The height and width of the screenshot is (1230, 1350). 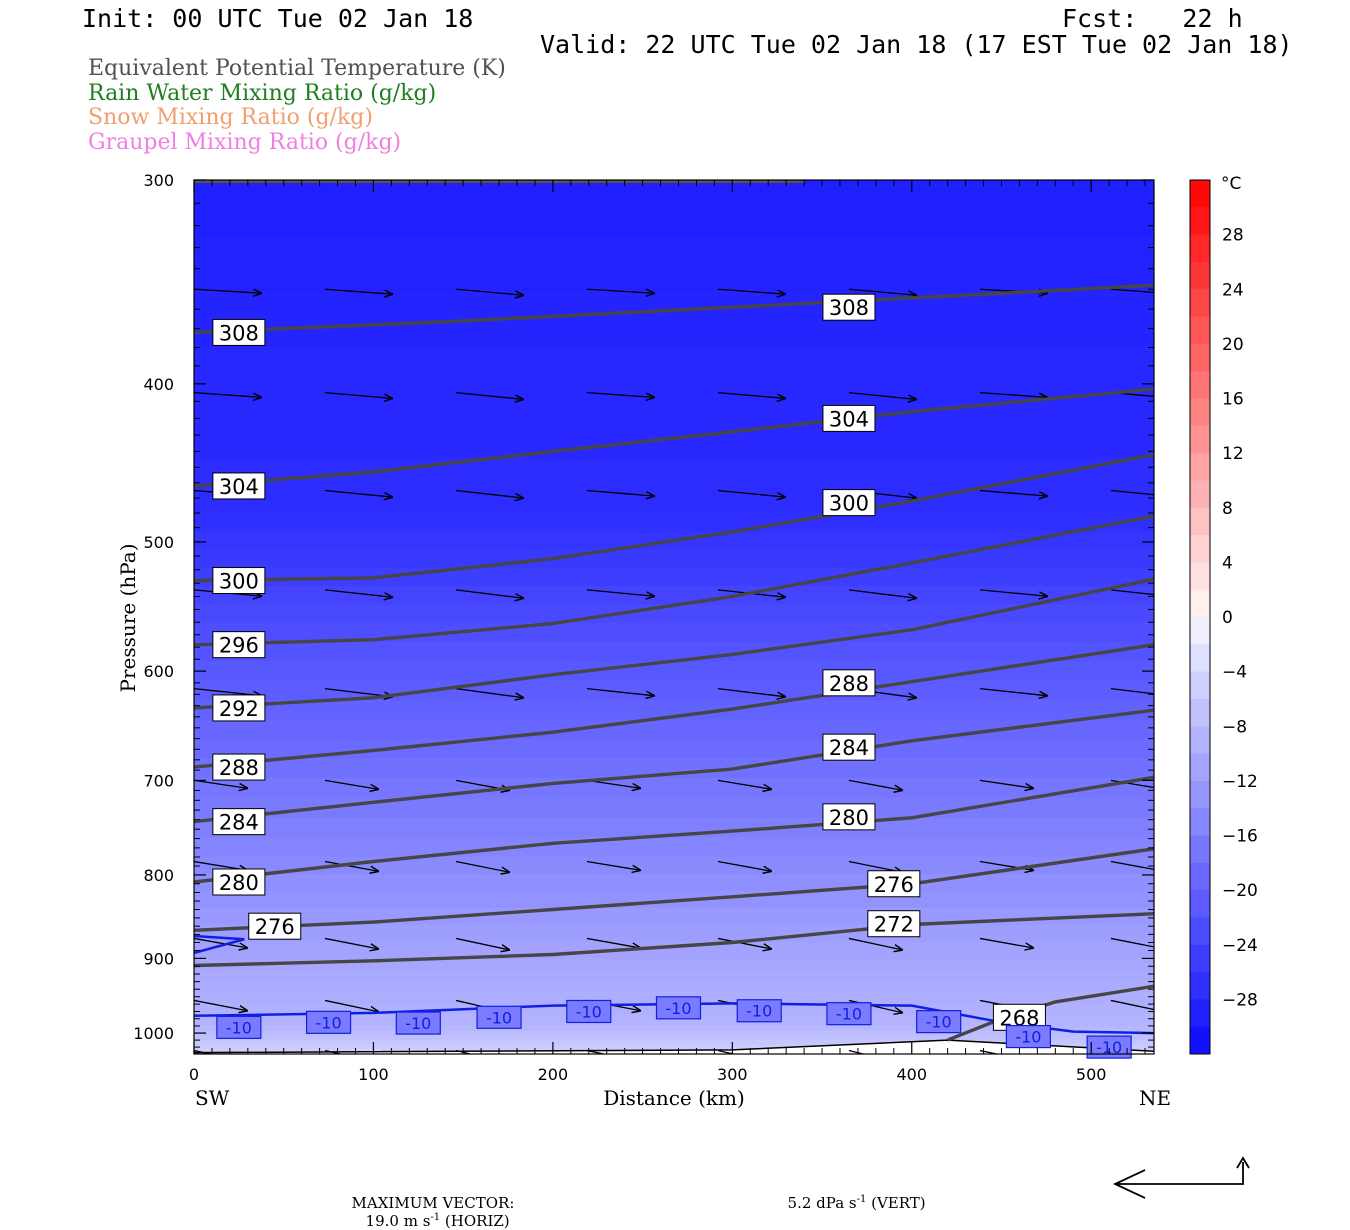 What do you see at coordinates (398, 1221) in the screenshot?
I see `horiz-value: 19.0 m s` at bounding box center [398, 1221].